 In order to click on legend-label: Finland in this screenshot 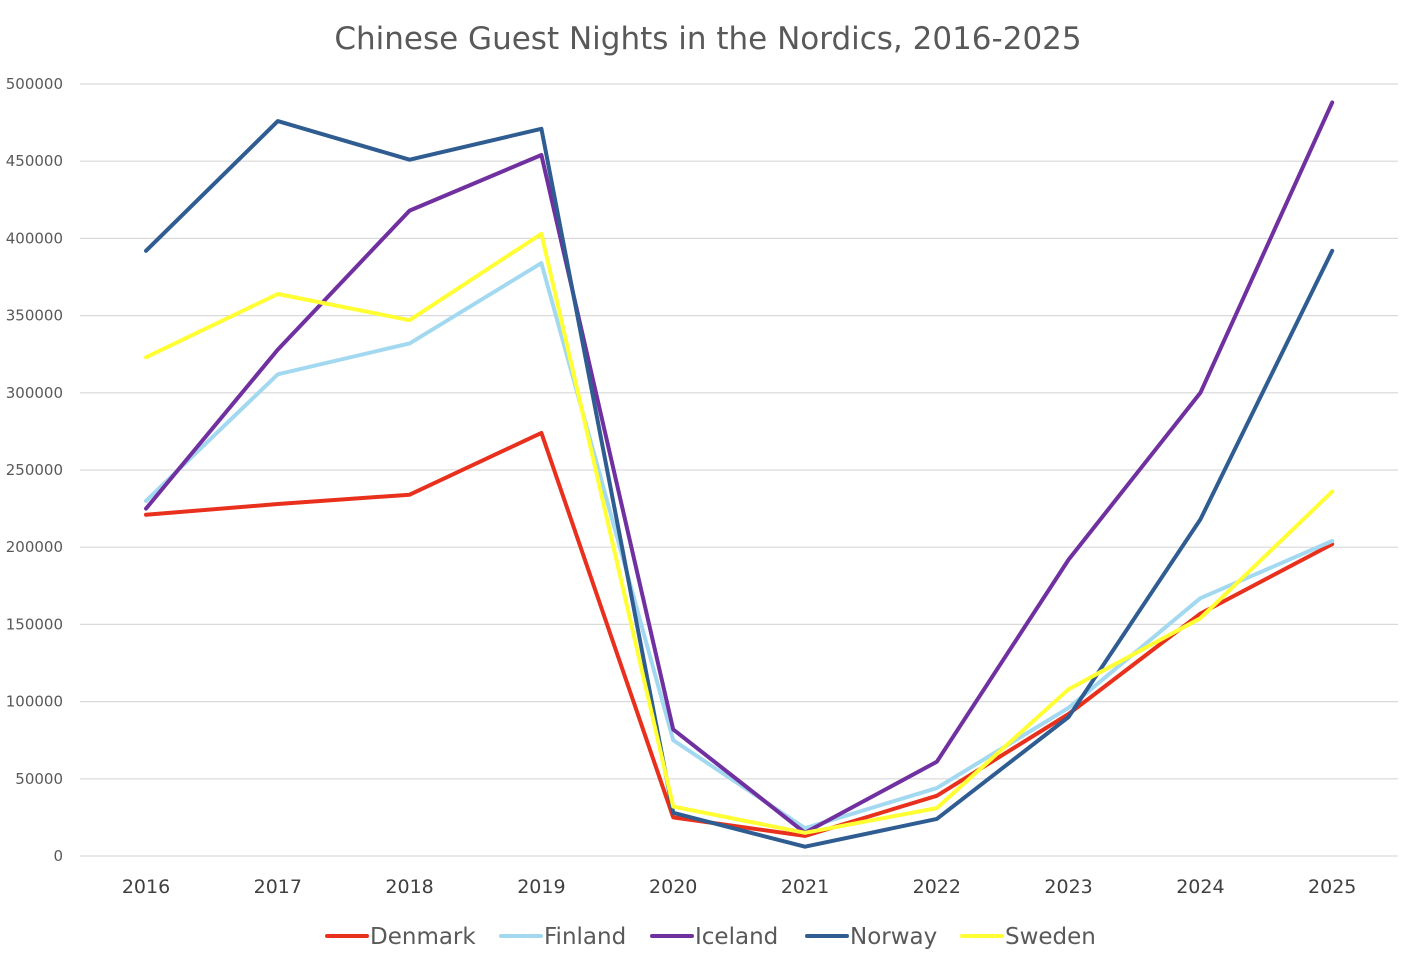, I will do `click(585, 937)`.